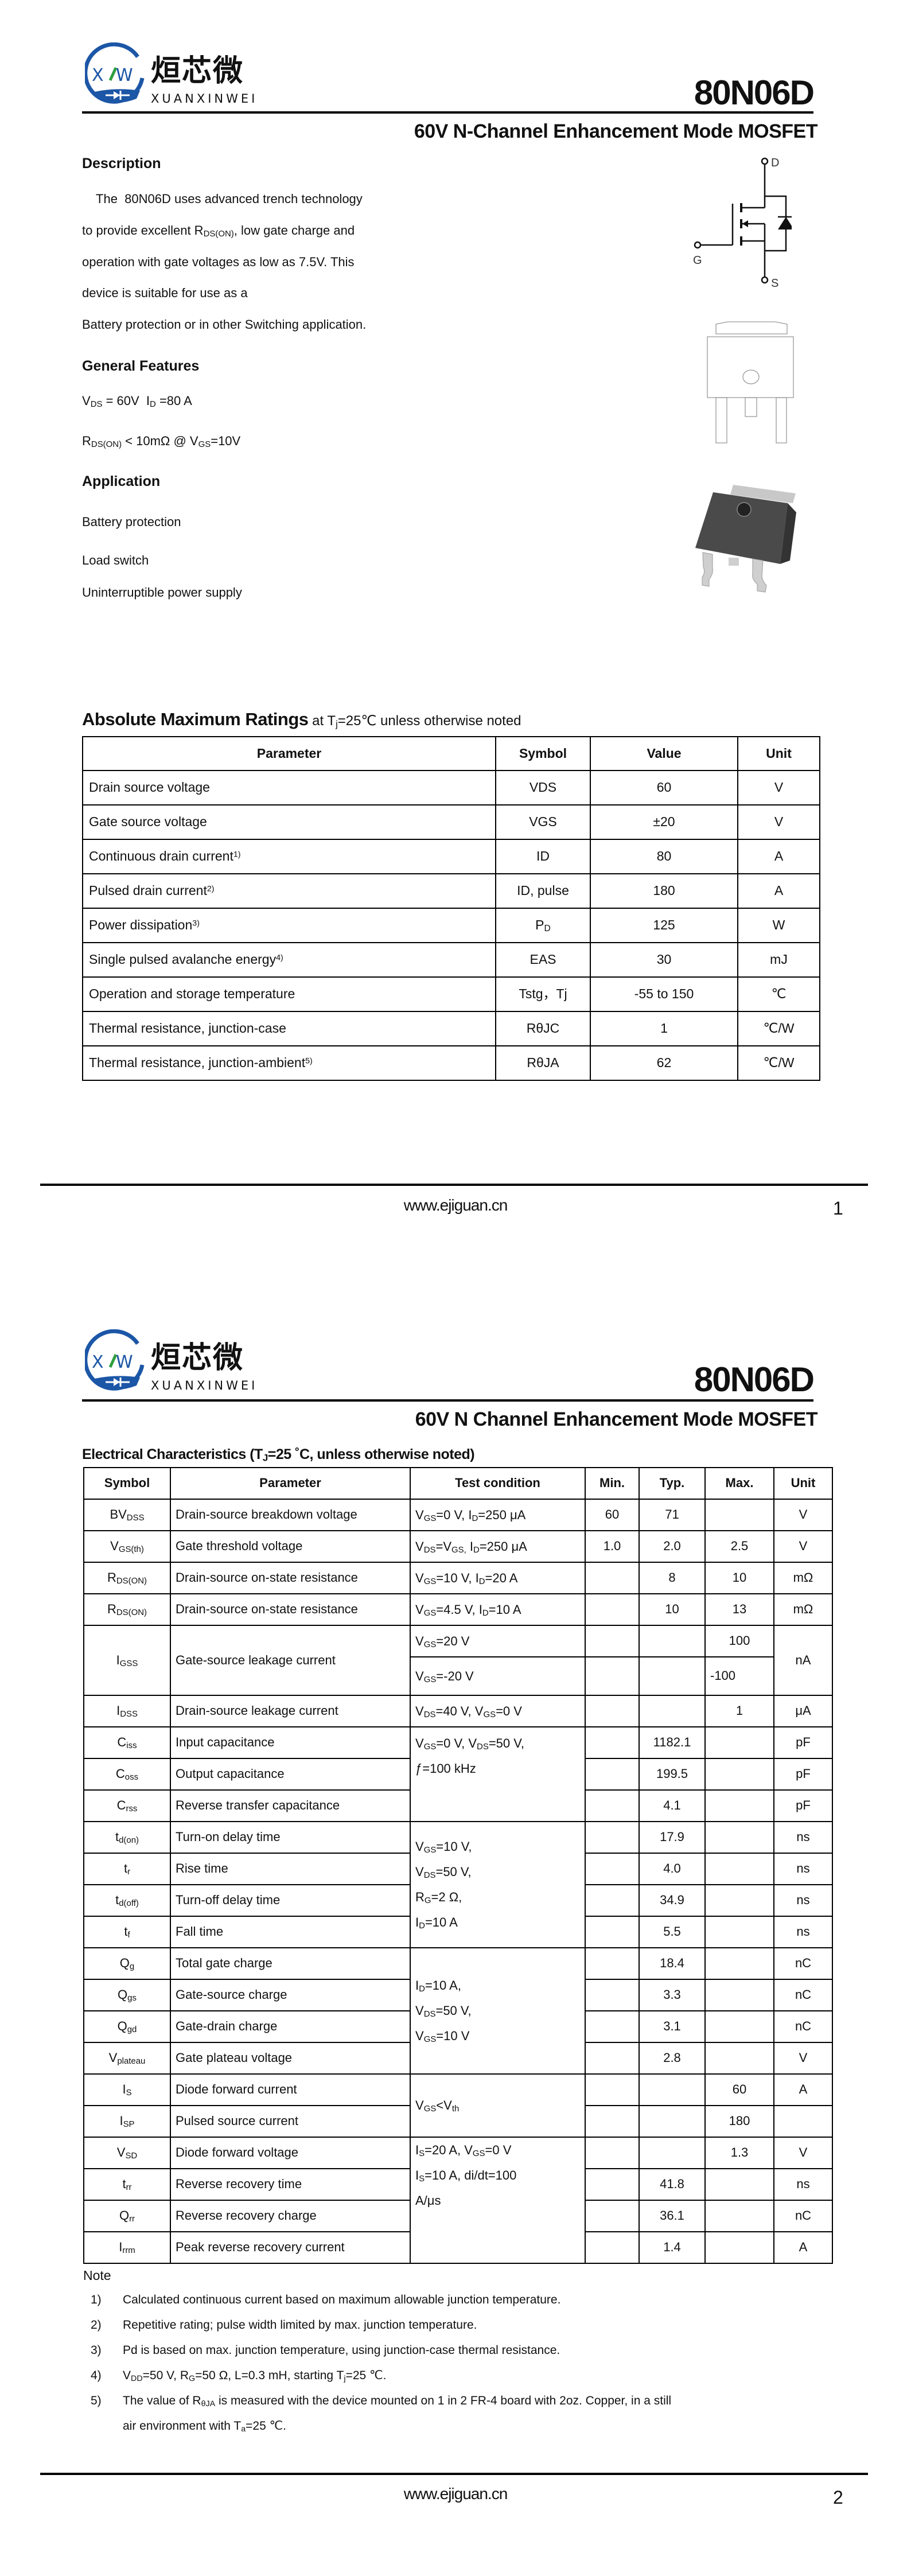 The width and height of the screenshot is (911, 2576). What do you see at coordinates (664, 856) in the screenshot?
I see `value-cell: 80` at bounding box center [664, 856].